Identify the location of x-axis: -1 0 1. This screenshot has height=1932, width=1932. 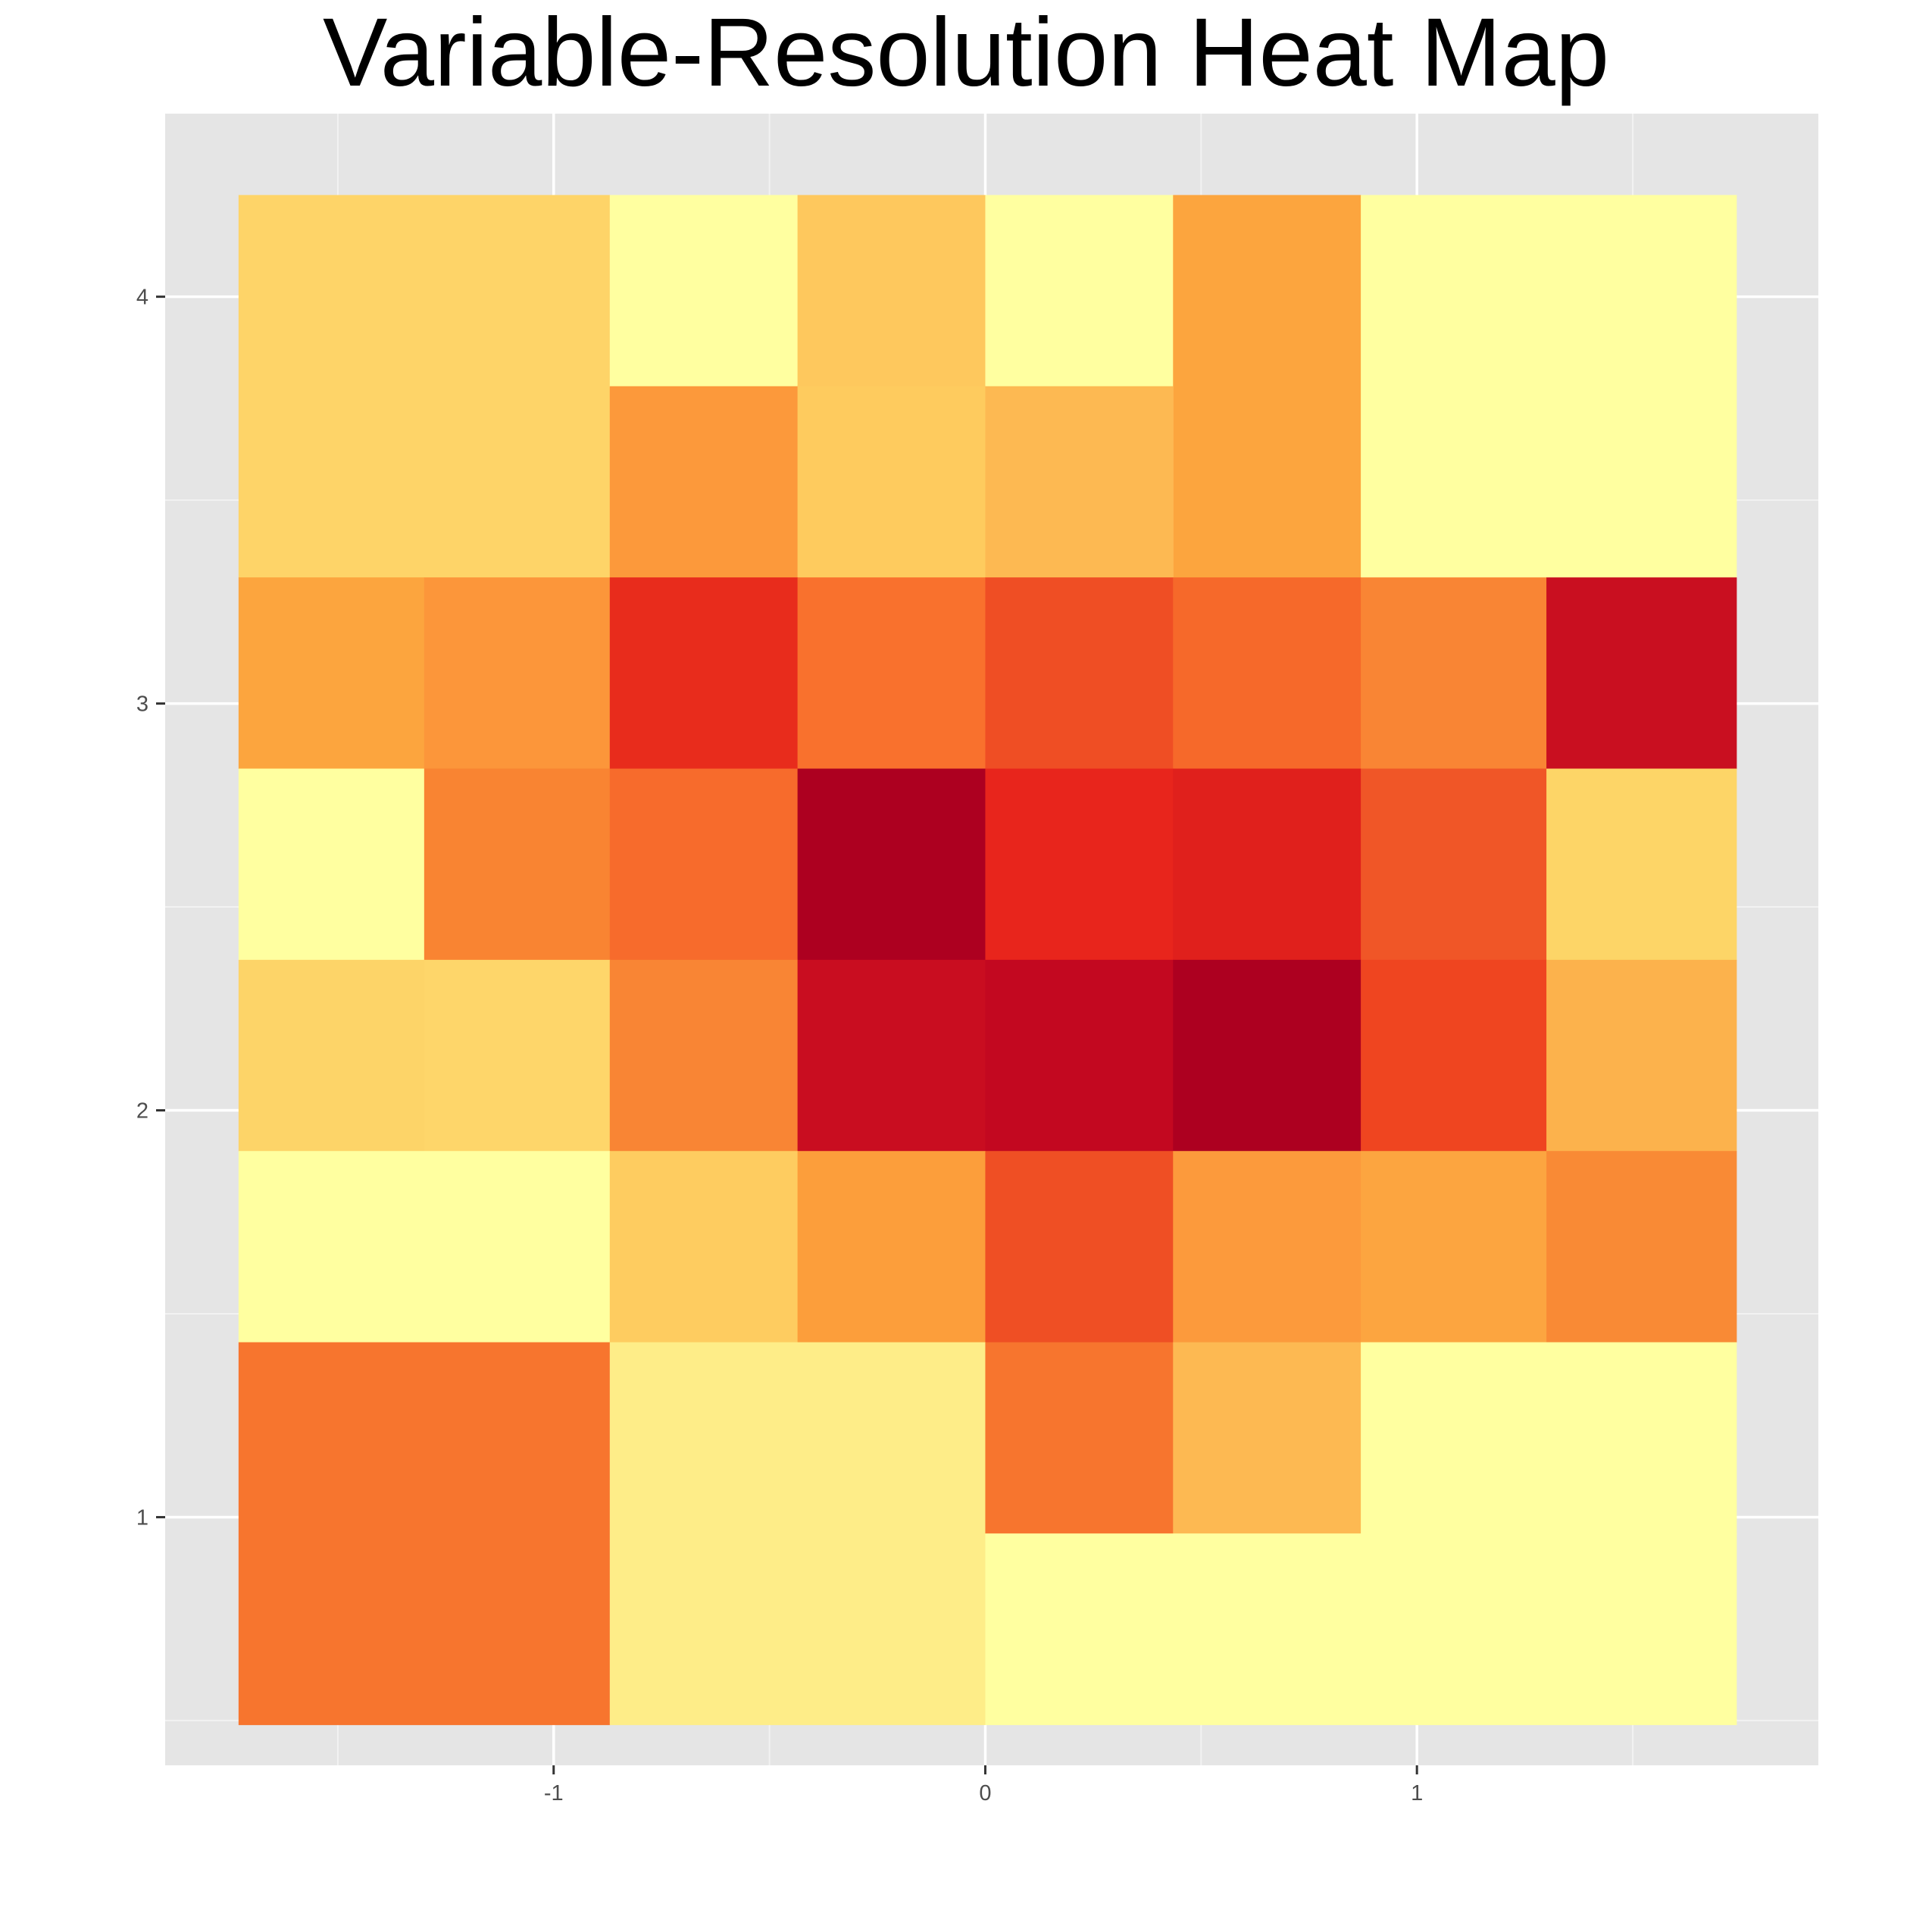
(983, 1785).